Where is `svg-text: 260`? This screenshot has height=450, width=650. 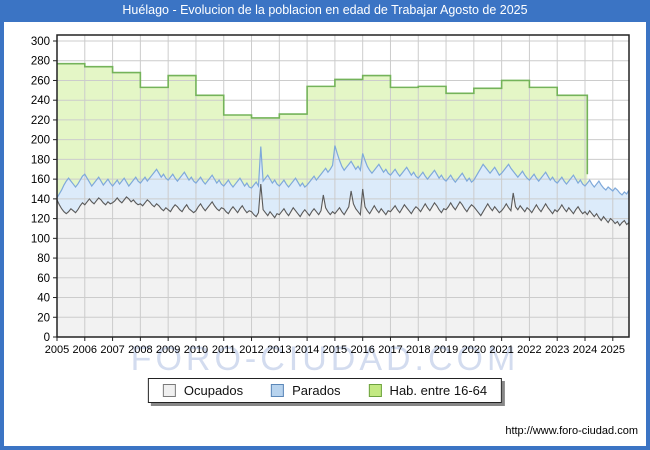
svg-text: 260 is located at coordinates (40, 81).